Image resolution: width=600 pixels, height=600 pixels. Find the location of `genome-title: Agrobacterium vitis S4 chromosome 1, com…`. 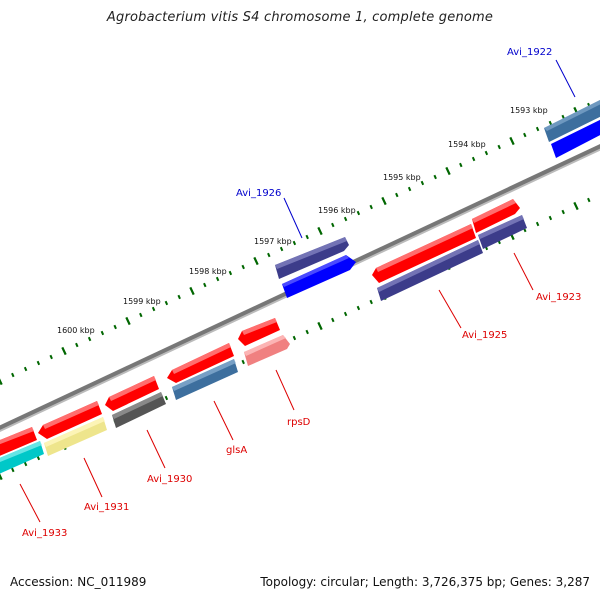

genome-title: Agrobacterium vitis S4 chromosome 1, com… is located at coordinates (300, 17).